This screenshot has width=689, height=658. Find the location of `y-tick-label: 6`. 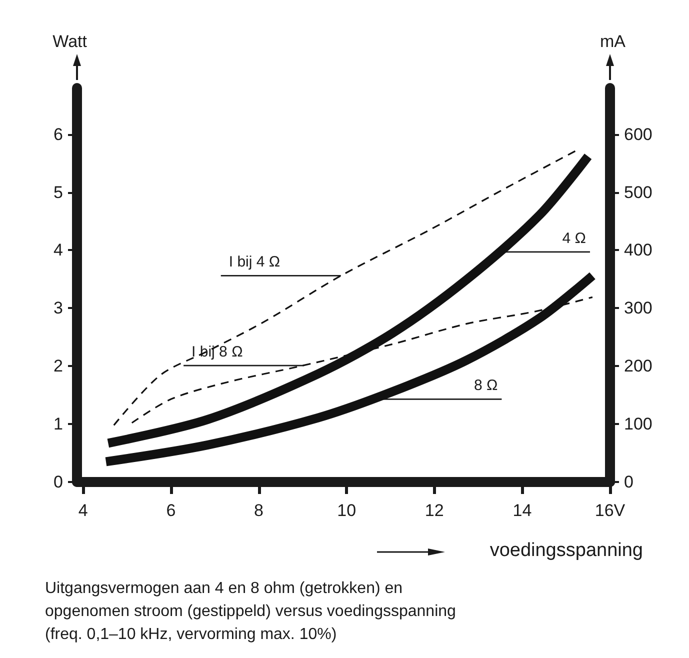

y-tick-label: 6 is located at coordinates (58, 134).